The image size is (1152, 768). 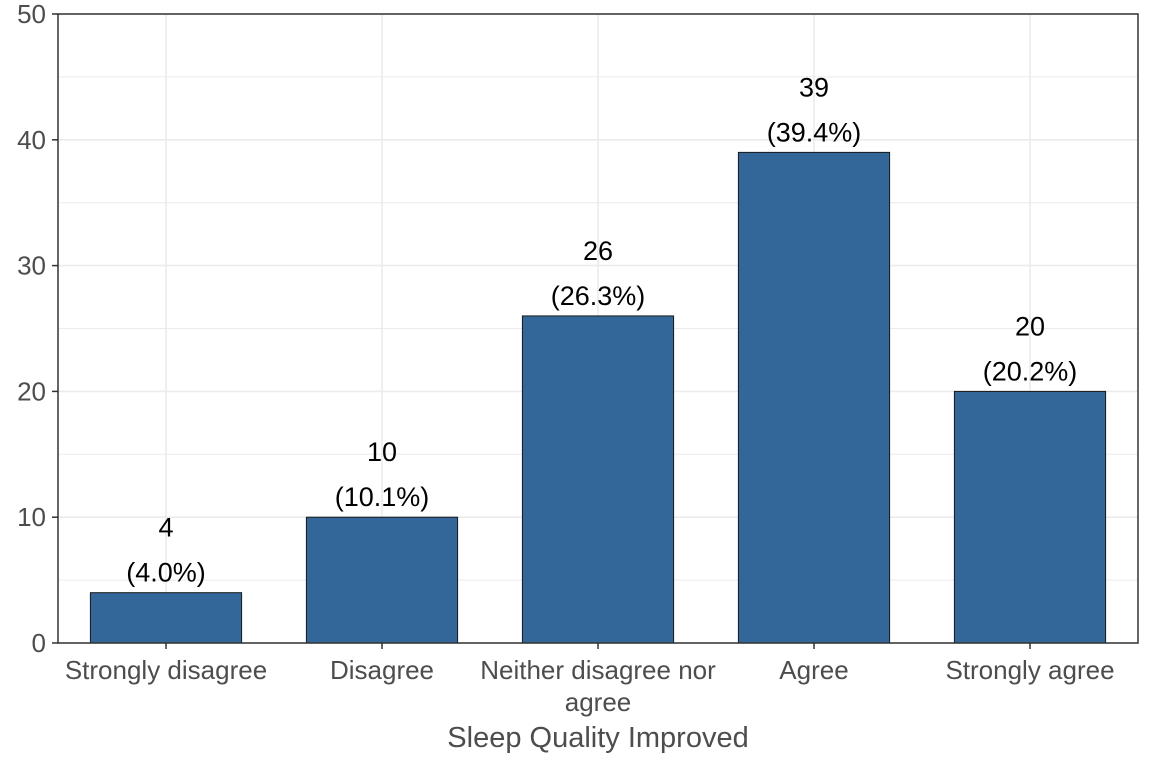 What do you see at coordinates (37, 329) in the screenshot?
I see `y-axis: 0 10 20 30 40 50` at bounding box center [37, 329].